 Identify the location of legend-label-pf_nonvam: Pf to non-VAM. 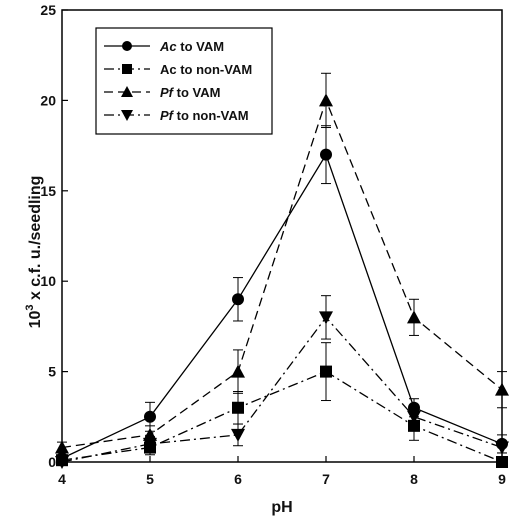
(204, 115).